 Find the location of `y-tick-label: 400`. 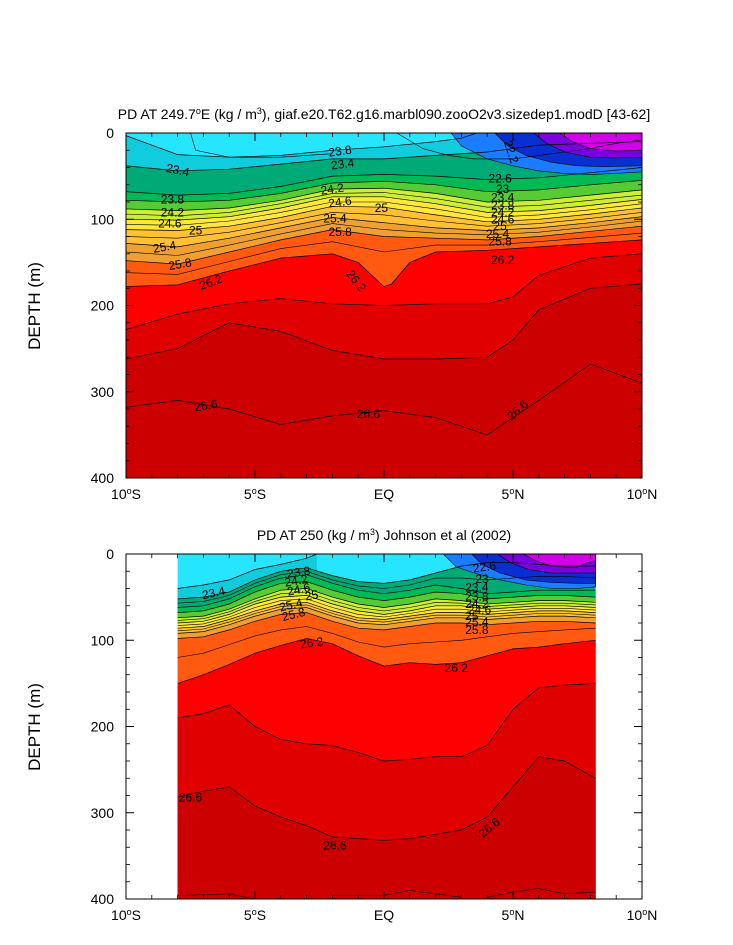

y-tick-label: 400 is located at coordinates (103, 478).